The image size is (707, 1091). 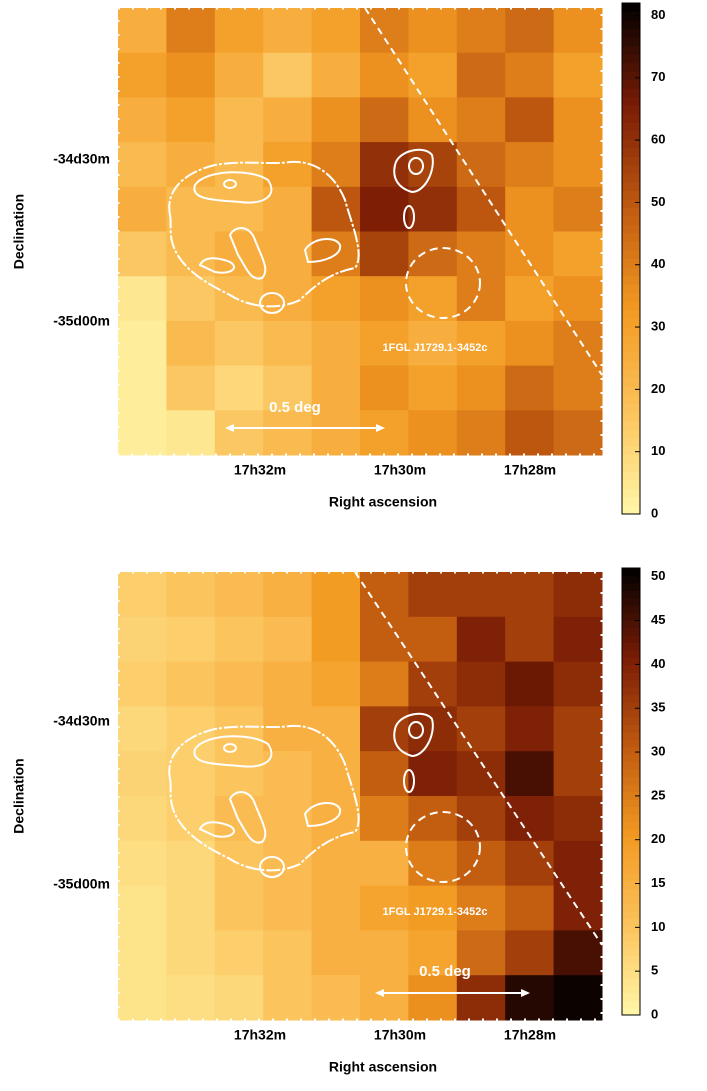 What do you see at coordinates (435, 912) in the screenshot?
I see `source-label: 1FGL J1729.1-3452c` at bounding box center [435, 912].